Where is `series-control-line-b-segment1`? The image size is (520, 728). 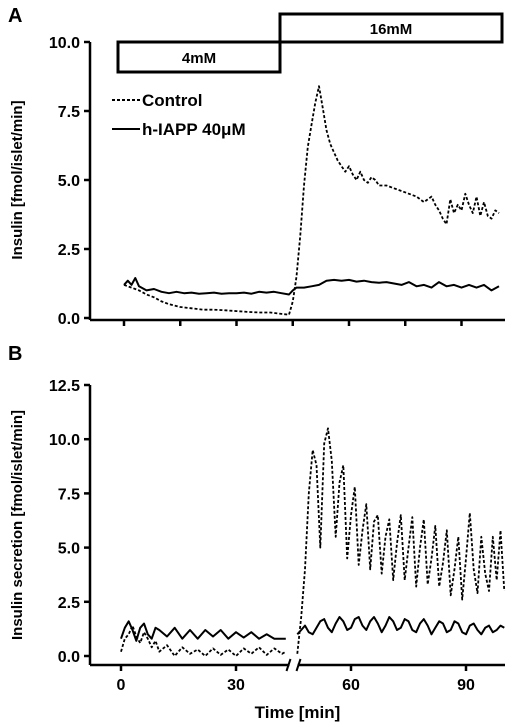 series-control-line-b-segment1 is located at coordinates (203, 640).